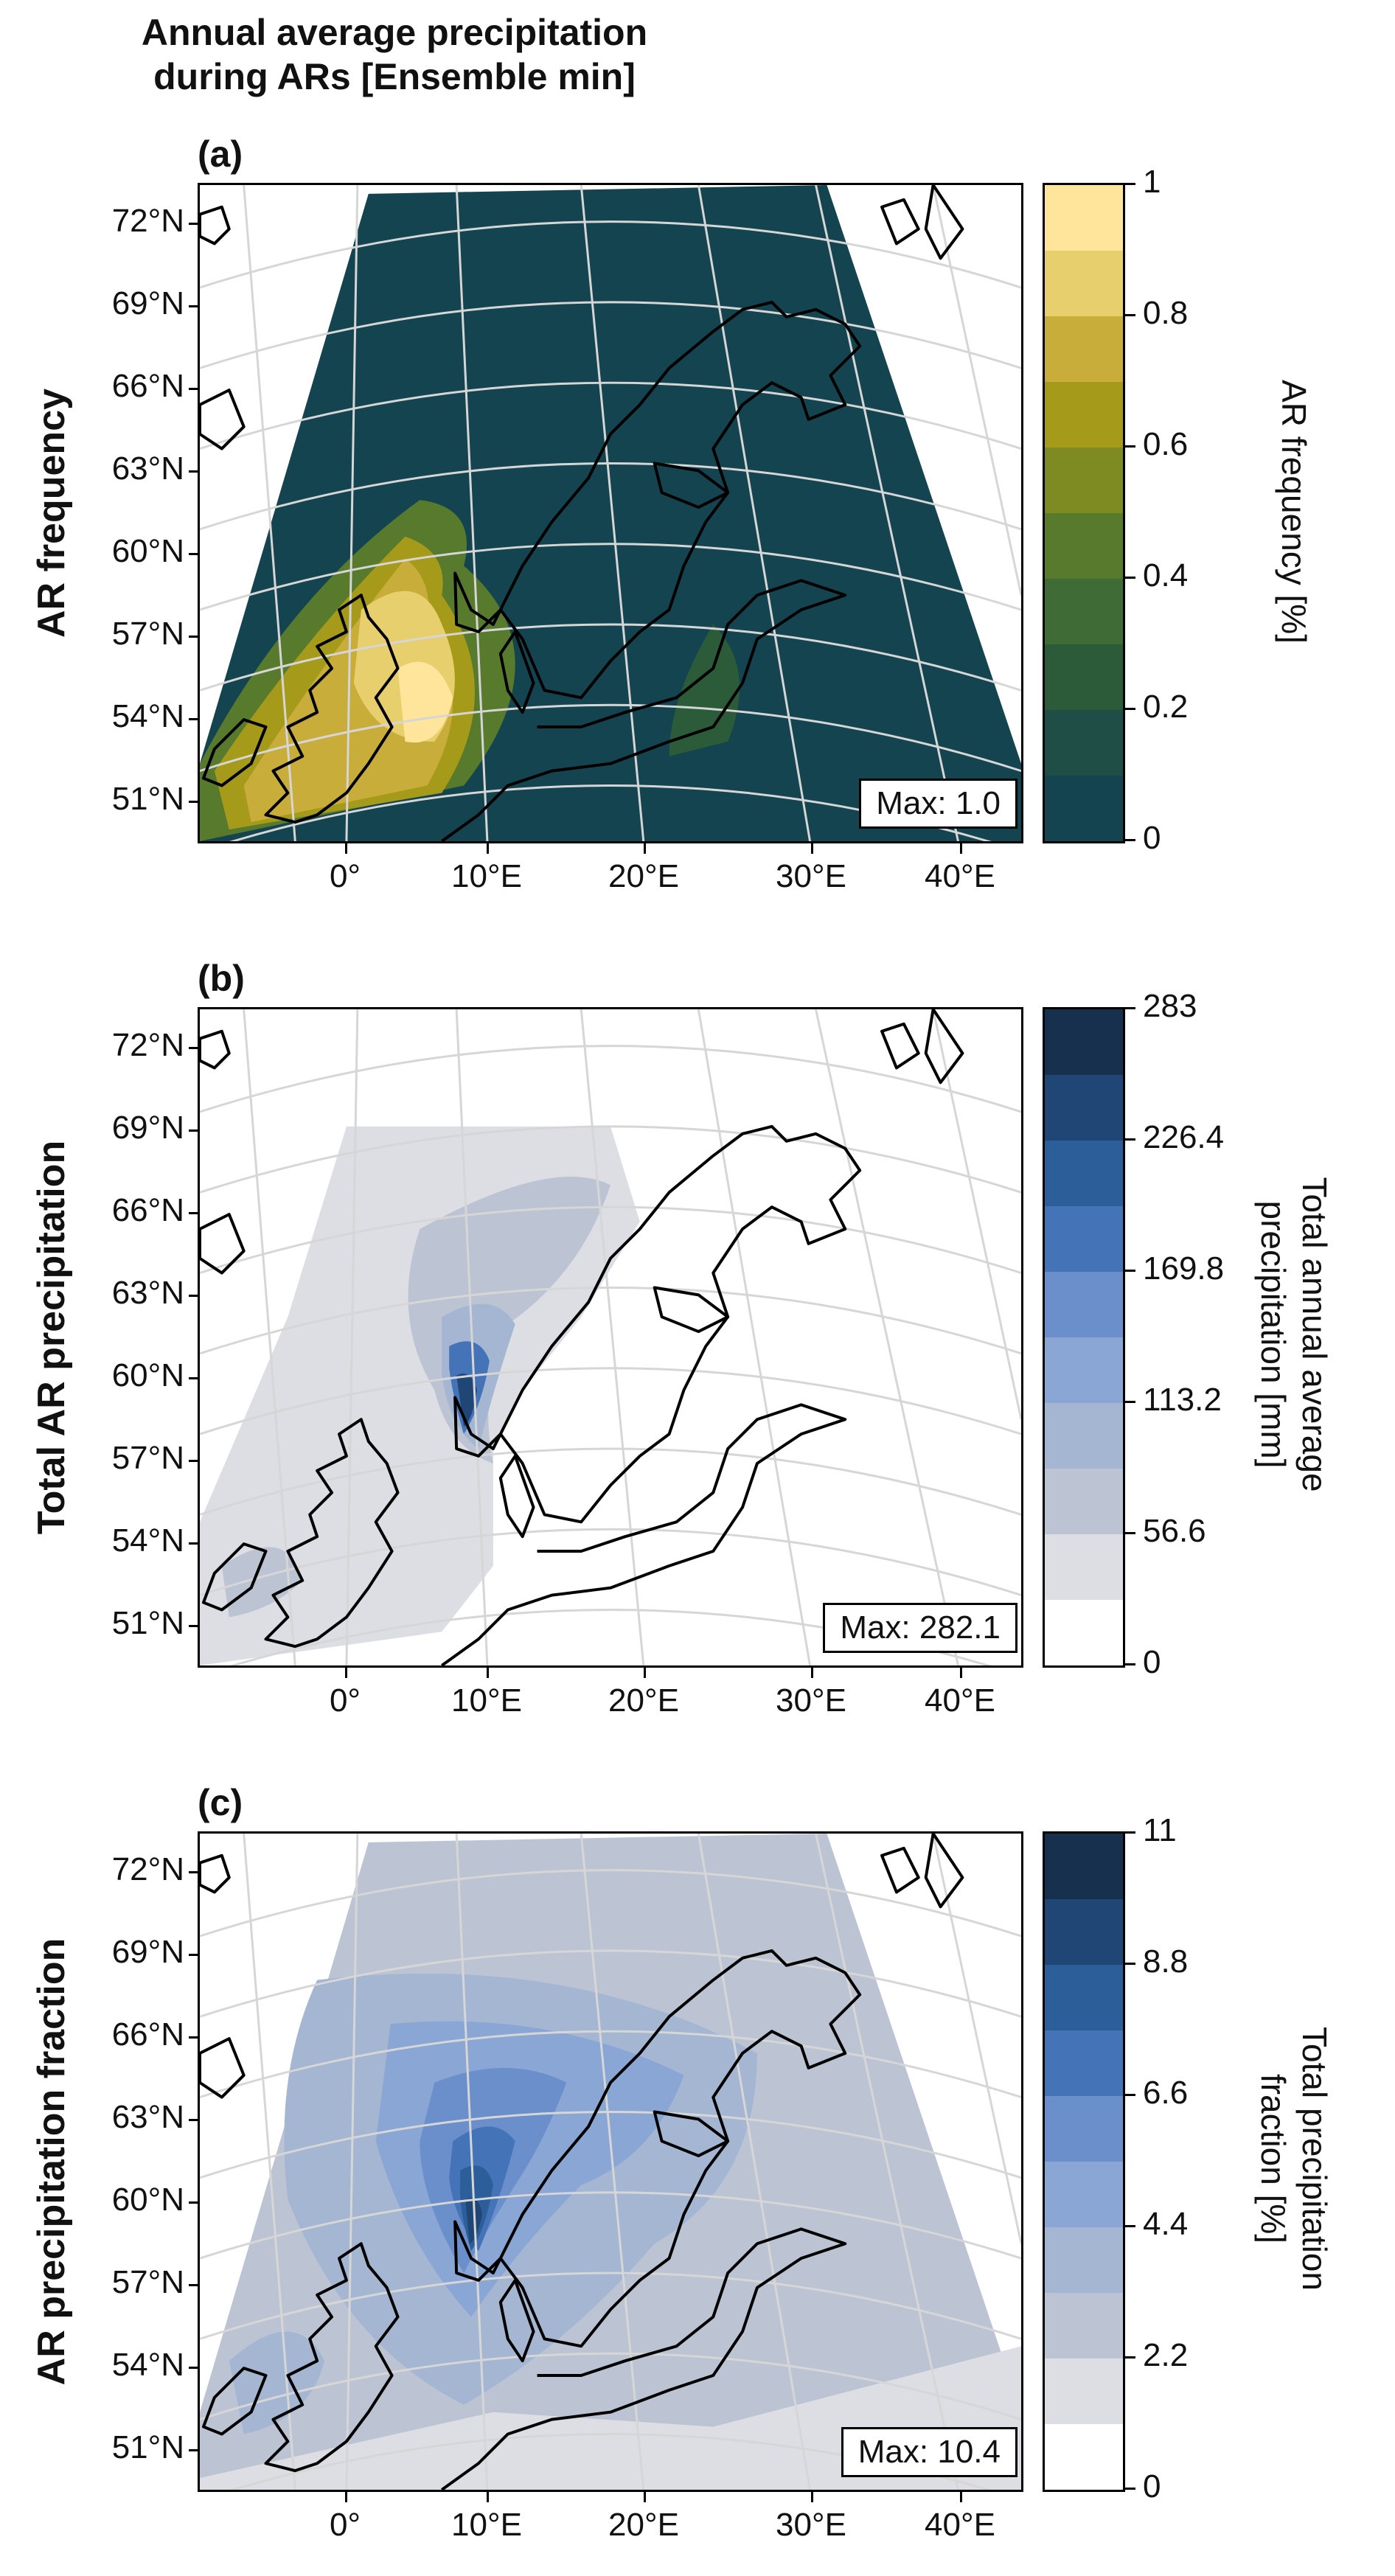 This screenshot has width=1395, height=2576. Describe the element at coordinates (938, 804) in the screenshot. I see `max-value-box: Max: 1.0` at that location.